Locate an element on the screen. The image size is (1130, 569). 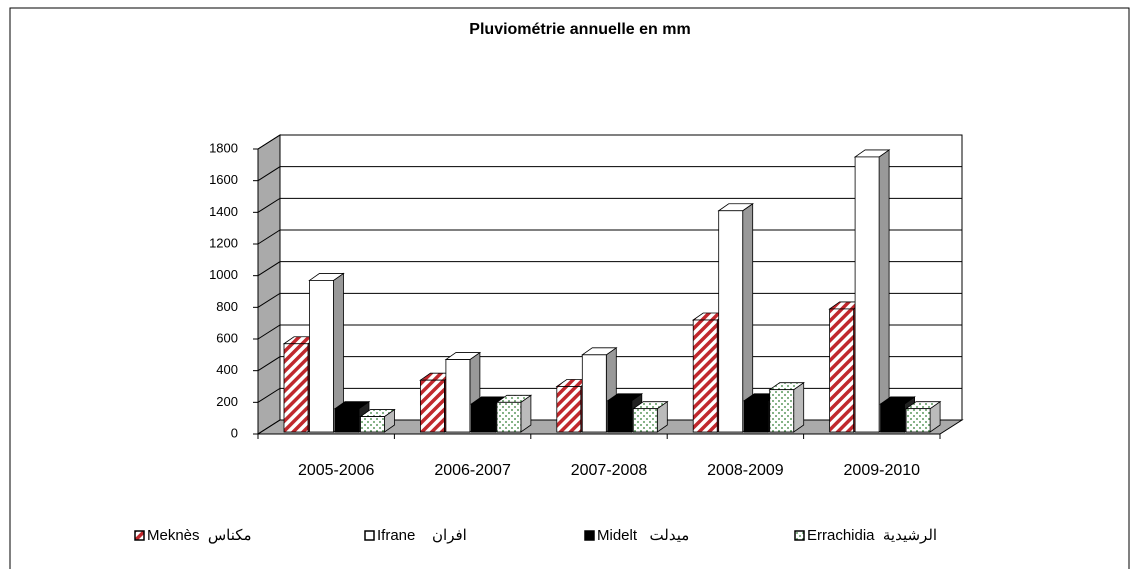
y-tick-label: 1200 is located at coordinates (223, 242).